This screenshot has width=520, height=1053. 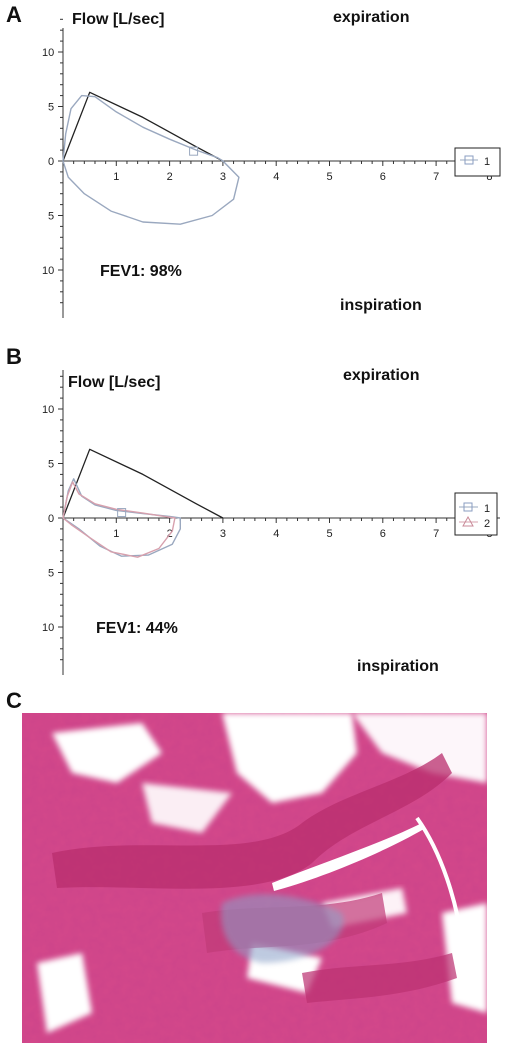 What do you see at coordinates (14, 14) in the screenshot?
I see `panel-letter-a: A` at bounding box center [14, 14].